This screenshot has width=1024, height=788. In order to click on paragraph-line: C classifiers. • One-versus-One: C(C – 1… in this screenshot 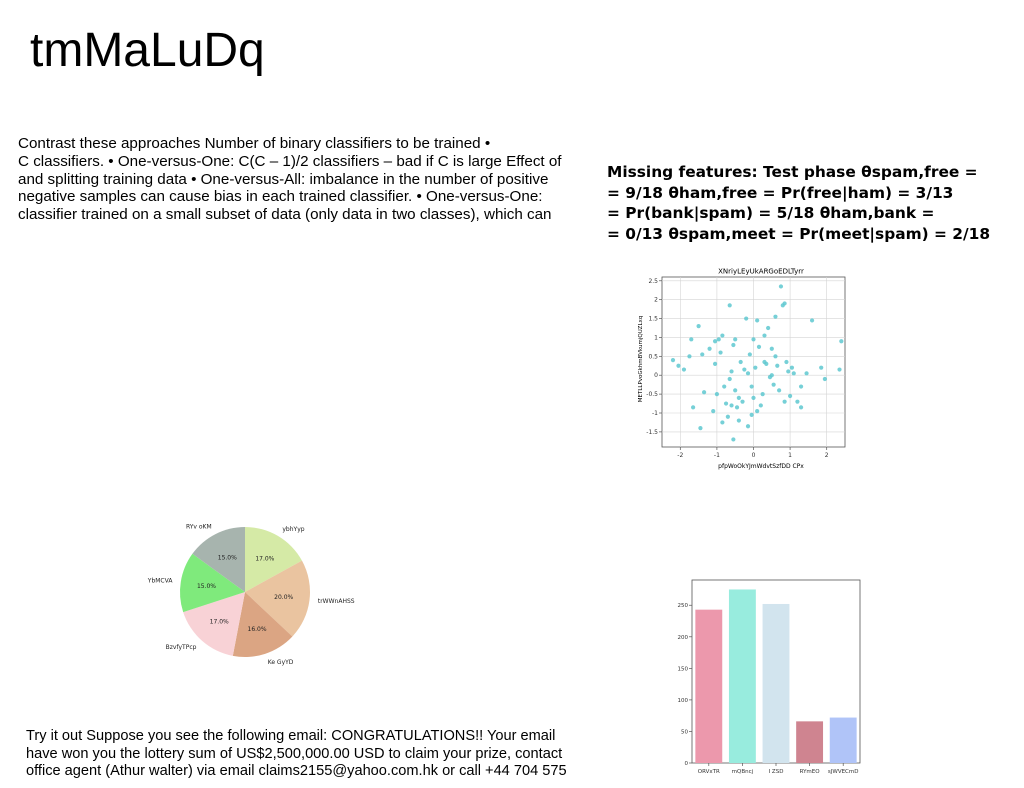, I will do `click(290, 161)`.